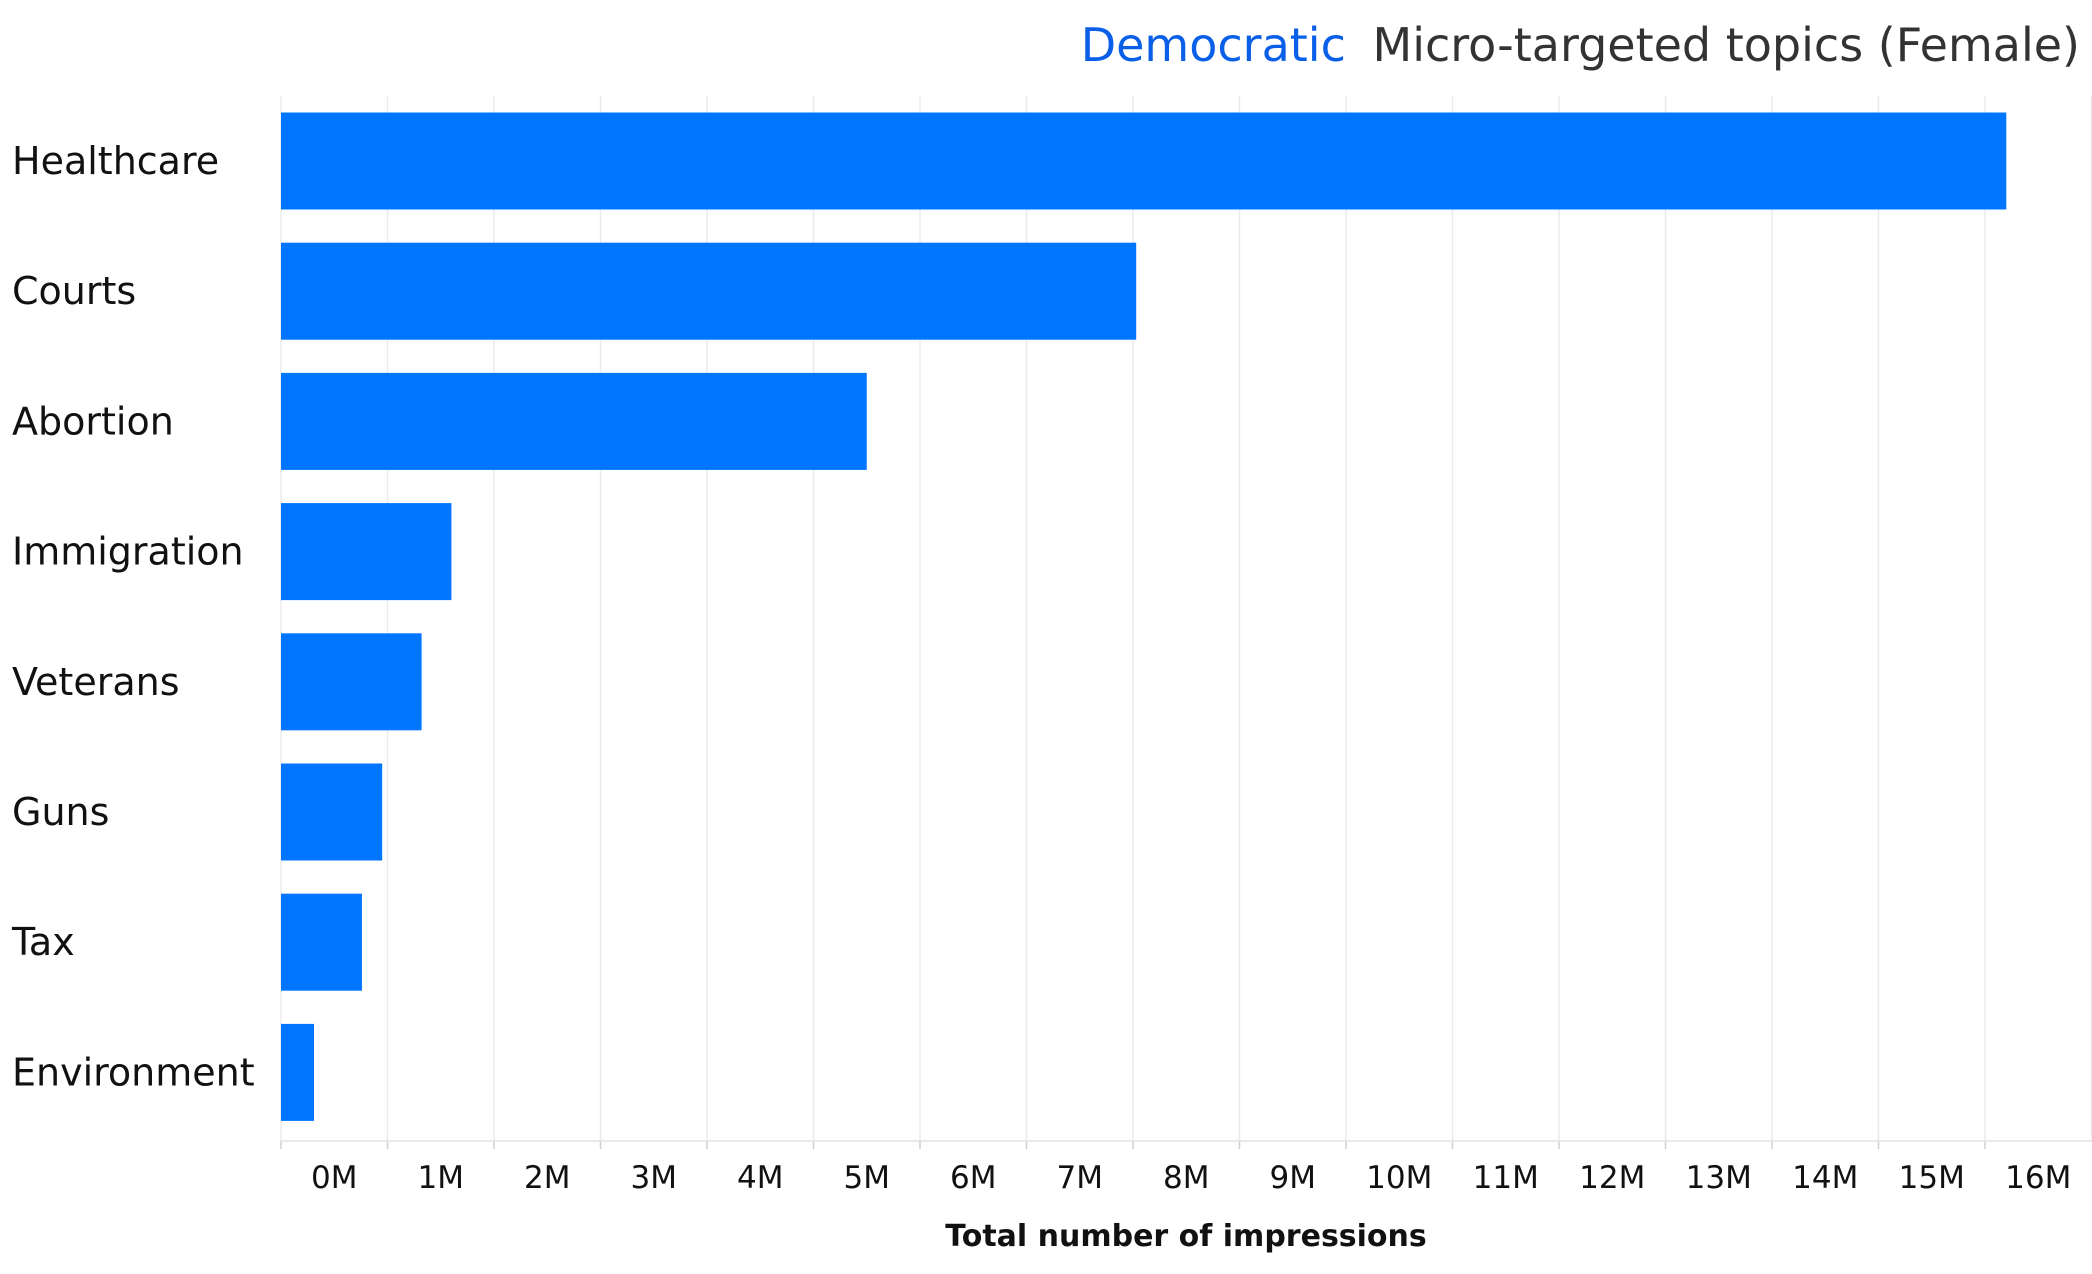  Describe the element at coordinates (128, 552) in the screenshot. I see `category-label-immigration: Immigration` at that location.